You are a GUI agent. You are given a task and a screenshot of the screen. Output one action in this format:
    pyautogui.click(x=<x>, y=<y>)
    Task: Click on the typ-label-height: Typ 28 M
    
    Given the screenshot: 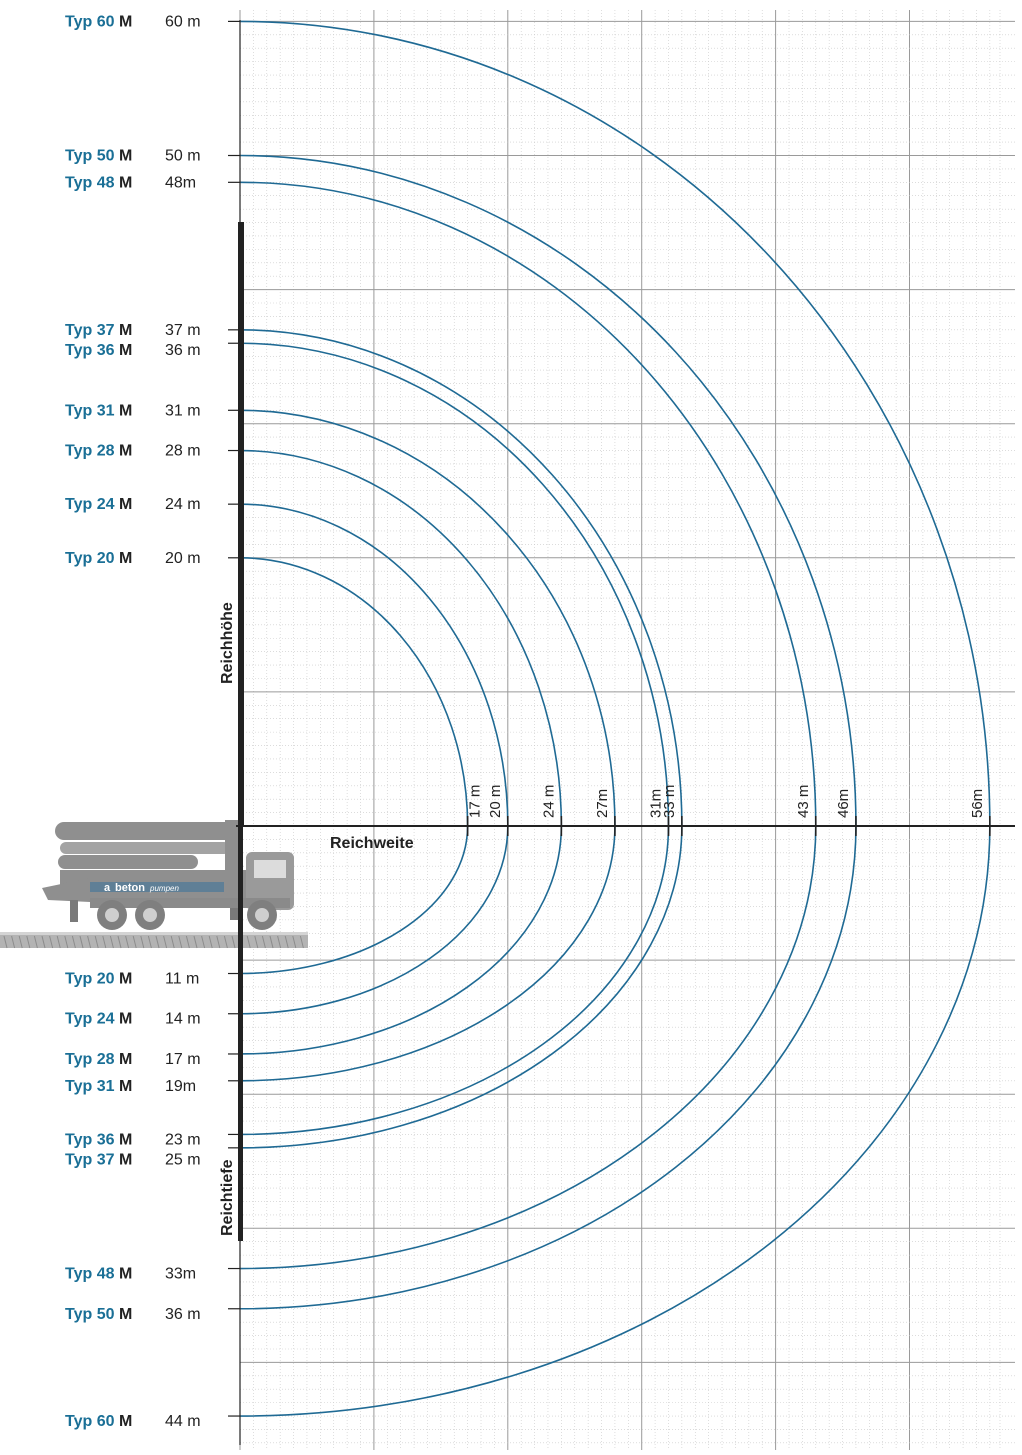 What is the action you would take?
    pyautogui.click(x=98, y=451)
    